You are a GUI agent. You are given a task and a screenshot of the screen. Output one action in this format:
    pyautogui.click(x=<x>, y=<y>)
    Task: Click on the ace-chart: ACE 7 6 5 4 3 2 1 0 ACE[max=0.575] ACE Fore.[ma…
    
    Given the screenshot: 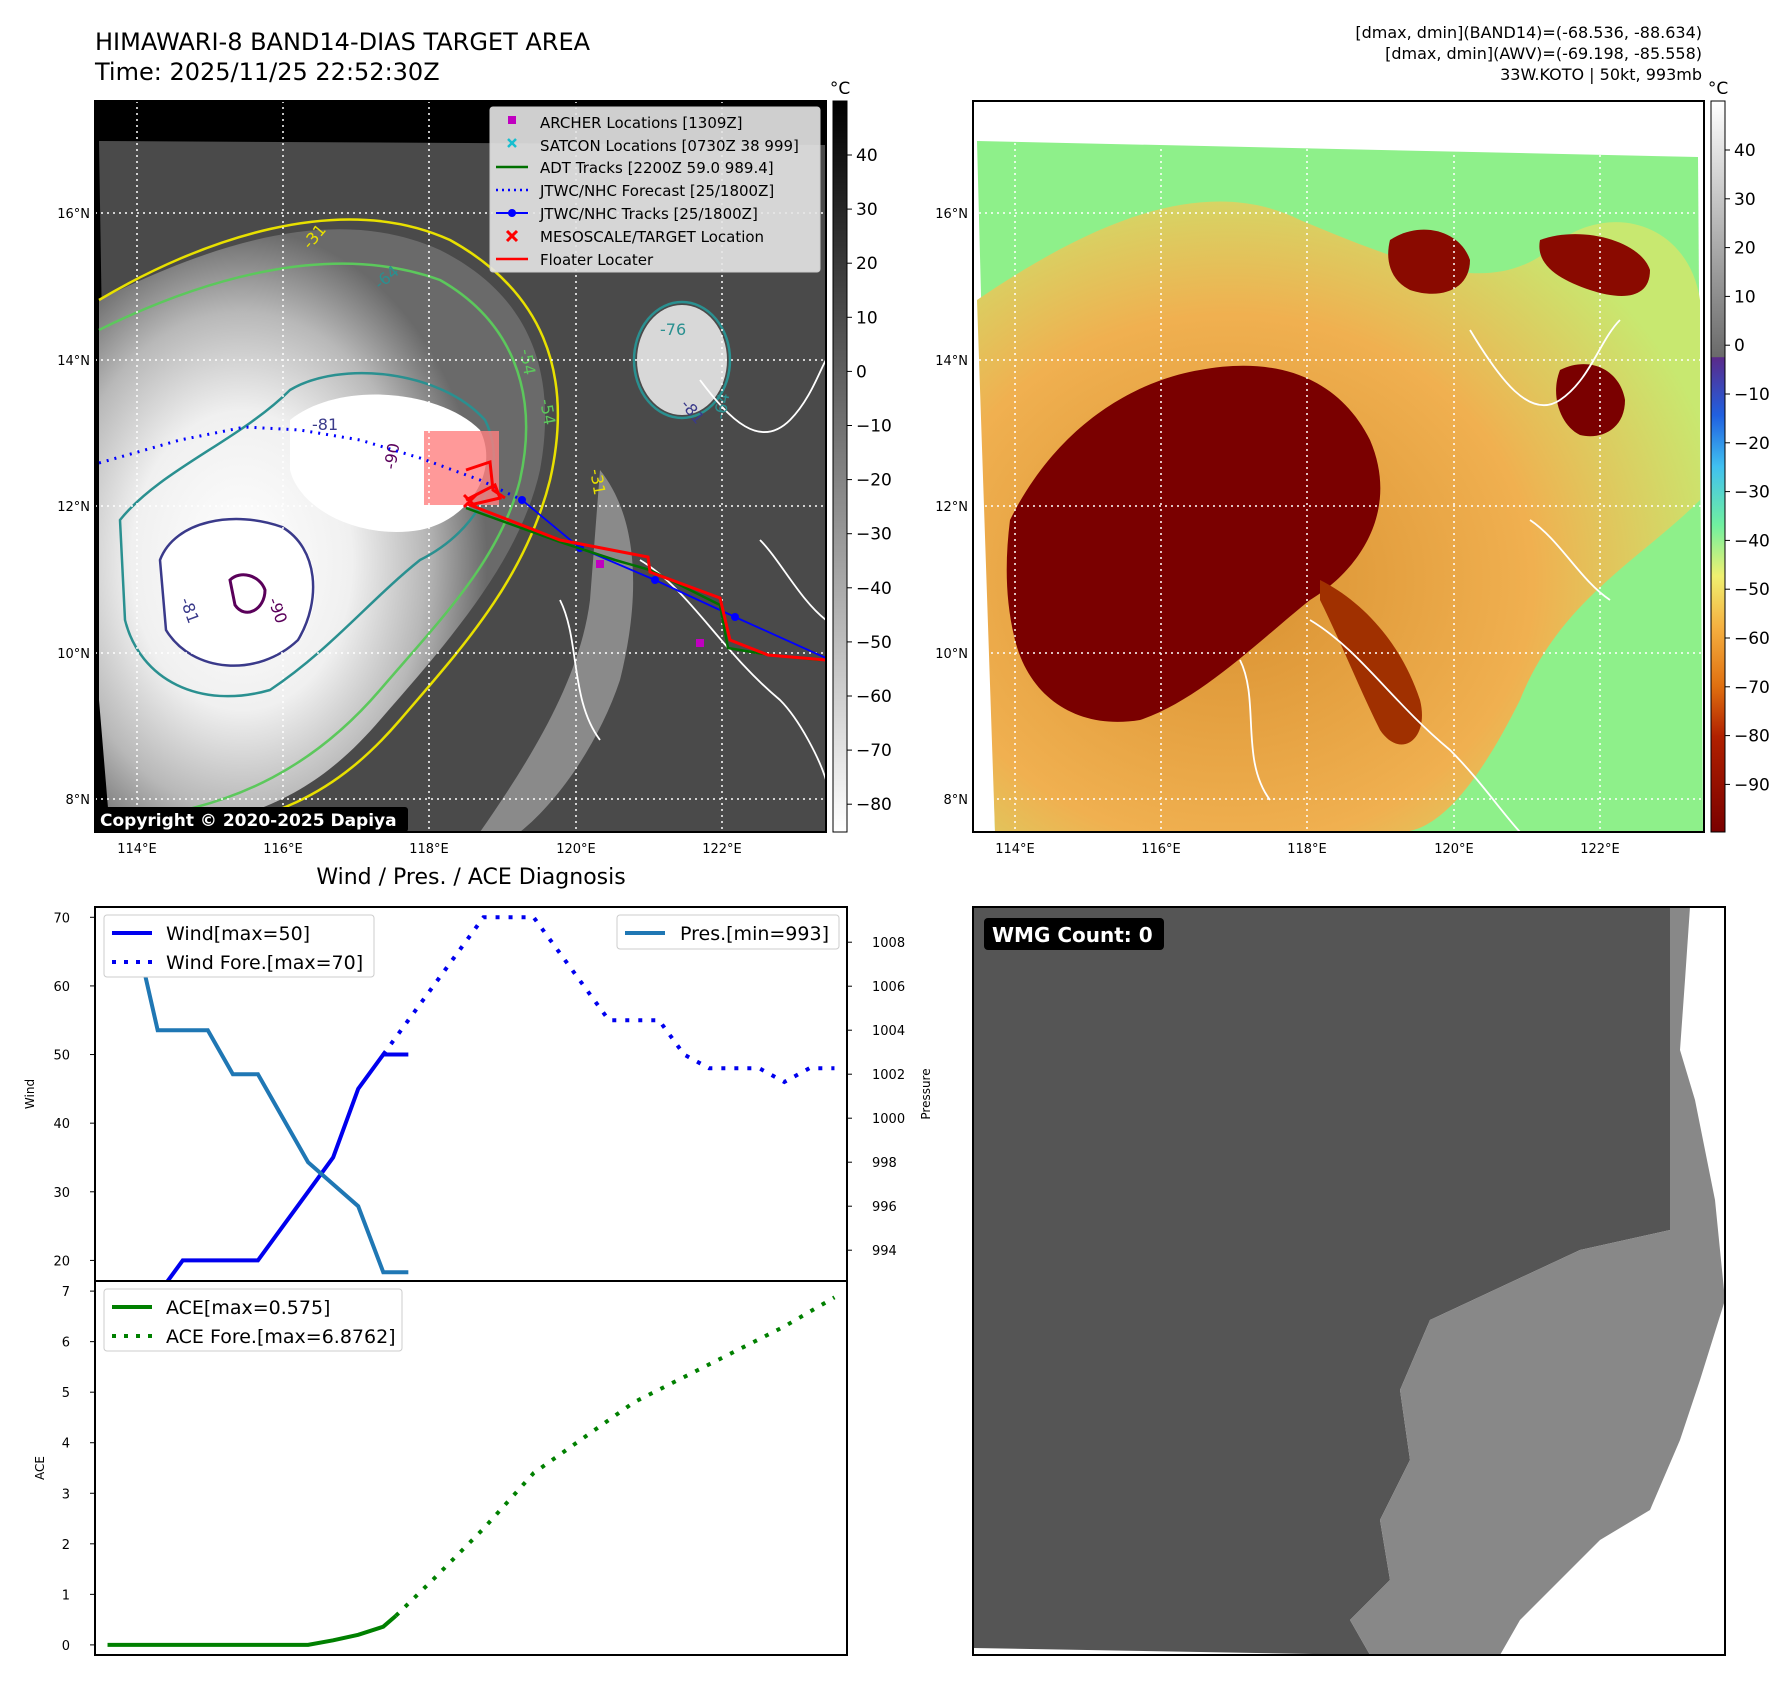 What is the action you would take?
    pyautogui.click(x=440, y=1468)
    